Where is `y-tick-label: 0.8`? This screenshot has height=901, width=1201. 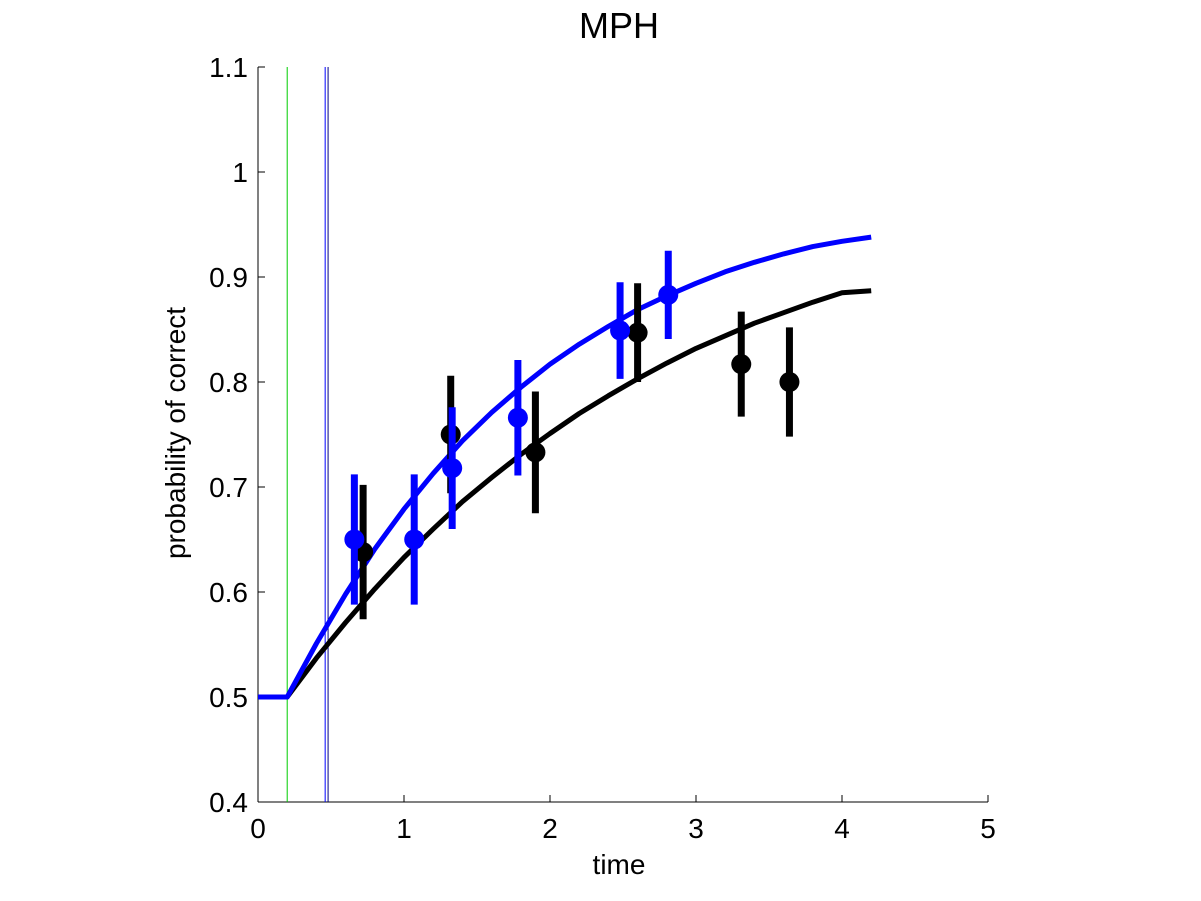 y-tick-label: 0.8 is located at coordinates (228, 382).